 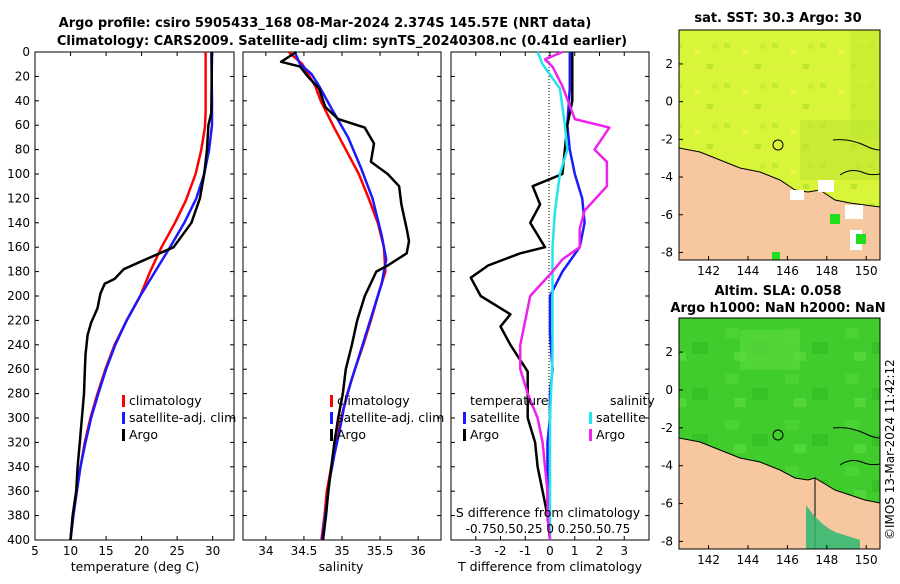 What do you see at coordinates (484, 434) in the screenshot?
I see `legend-label-t-argo: Argo` at bounding box center [484, 434].